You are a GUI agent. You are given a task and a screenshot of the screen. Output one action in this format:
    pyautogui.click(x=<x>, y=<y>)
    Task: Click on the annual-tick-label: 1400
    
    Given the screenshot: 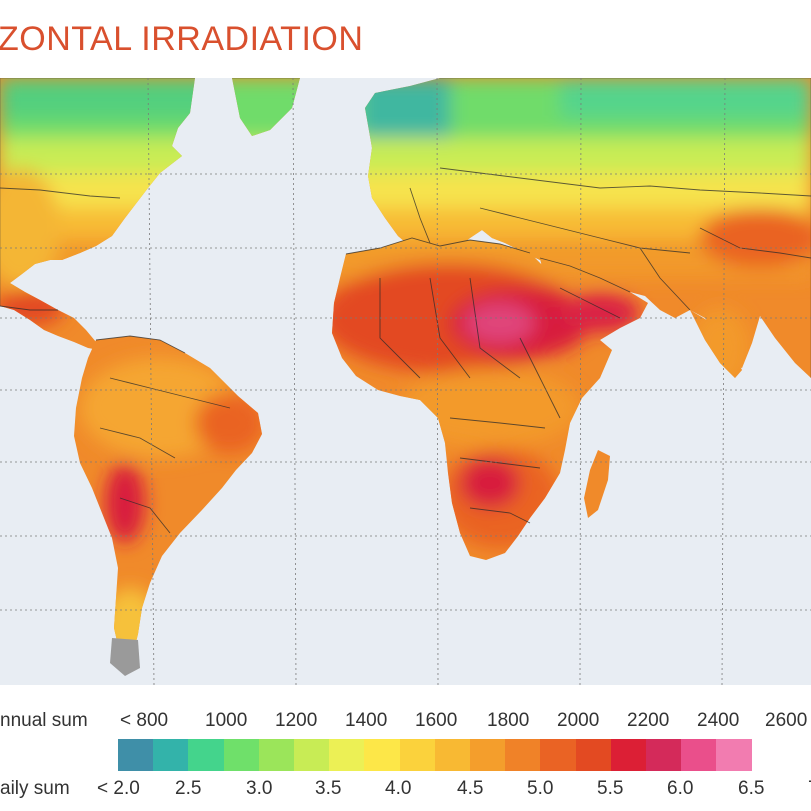 What is the action you would take?
    pyautogui.click(x=366, y=720)
    